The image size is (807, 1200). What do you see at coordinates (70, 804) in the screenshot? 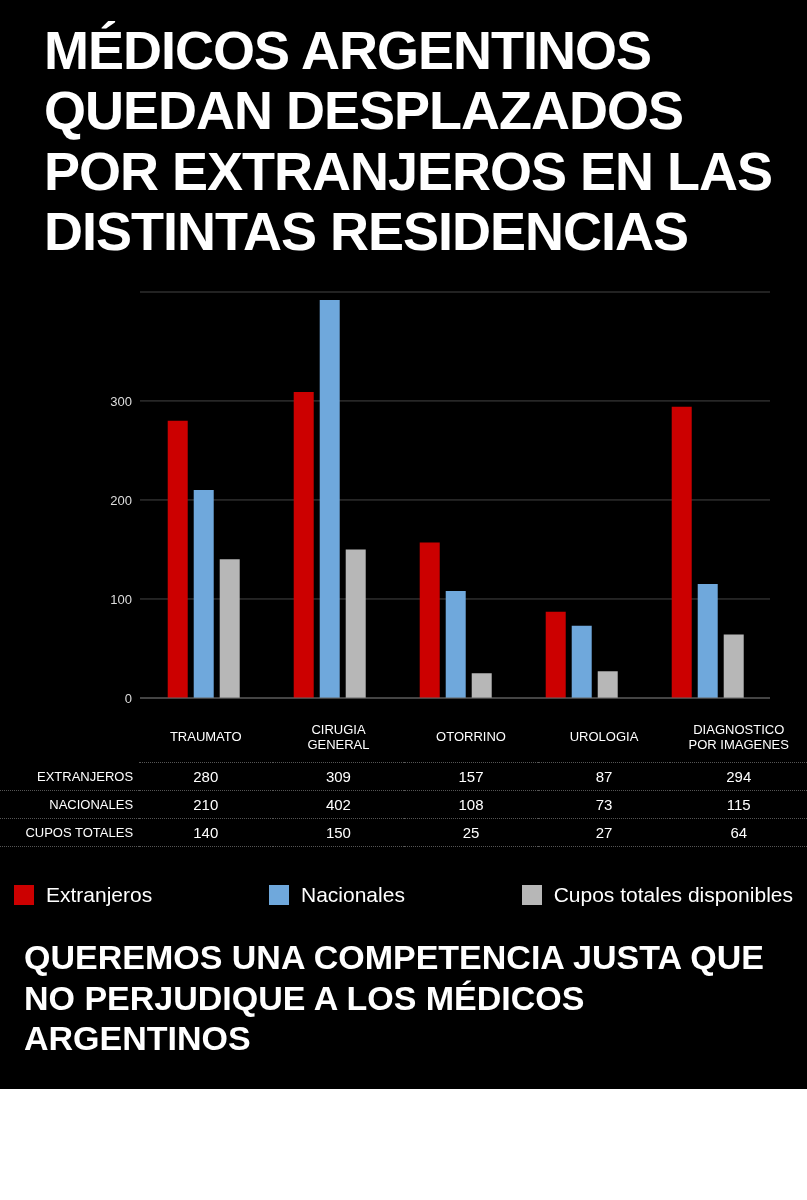
I see `text: NACIONALES` at bounding box center [70, 804].